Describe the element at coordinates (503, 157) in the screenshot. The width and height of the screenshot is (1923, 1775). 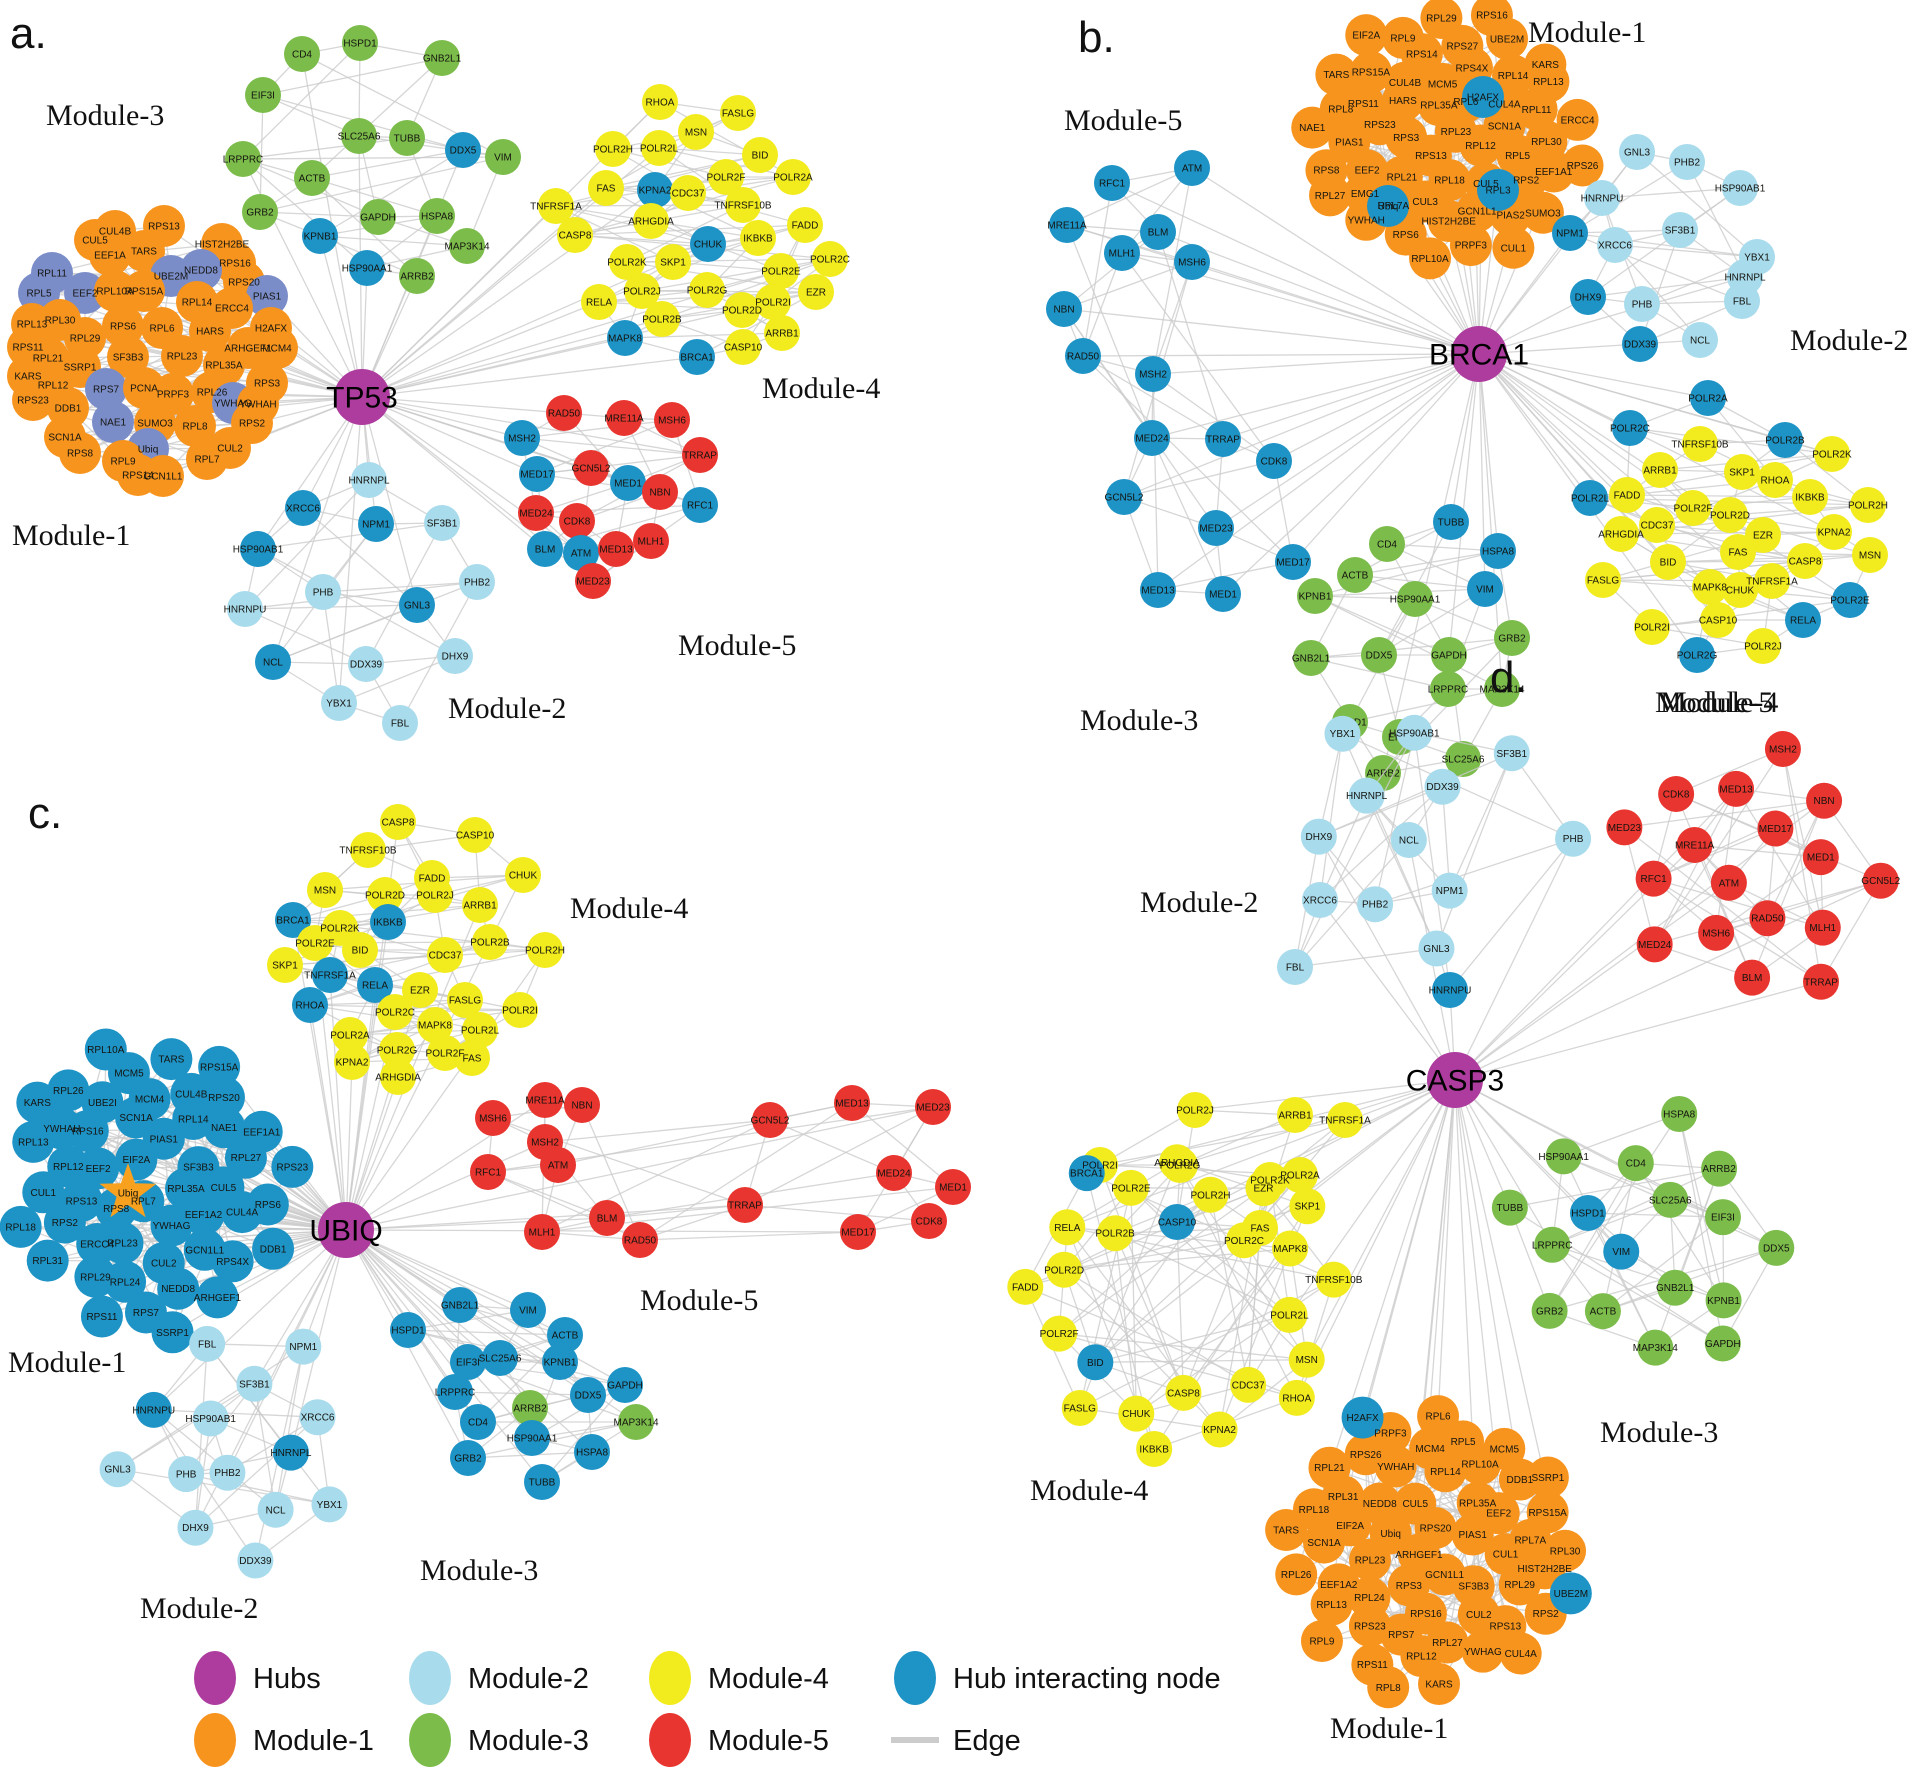
I see `node-VIM` at that location.